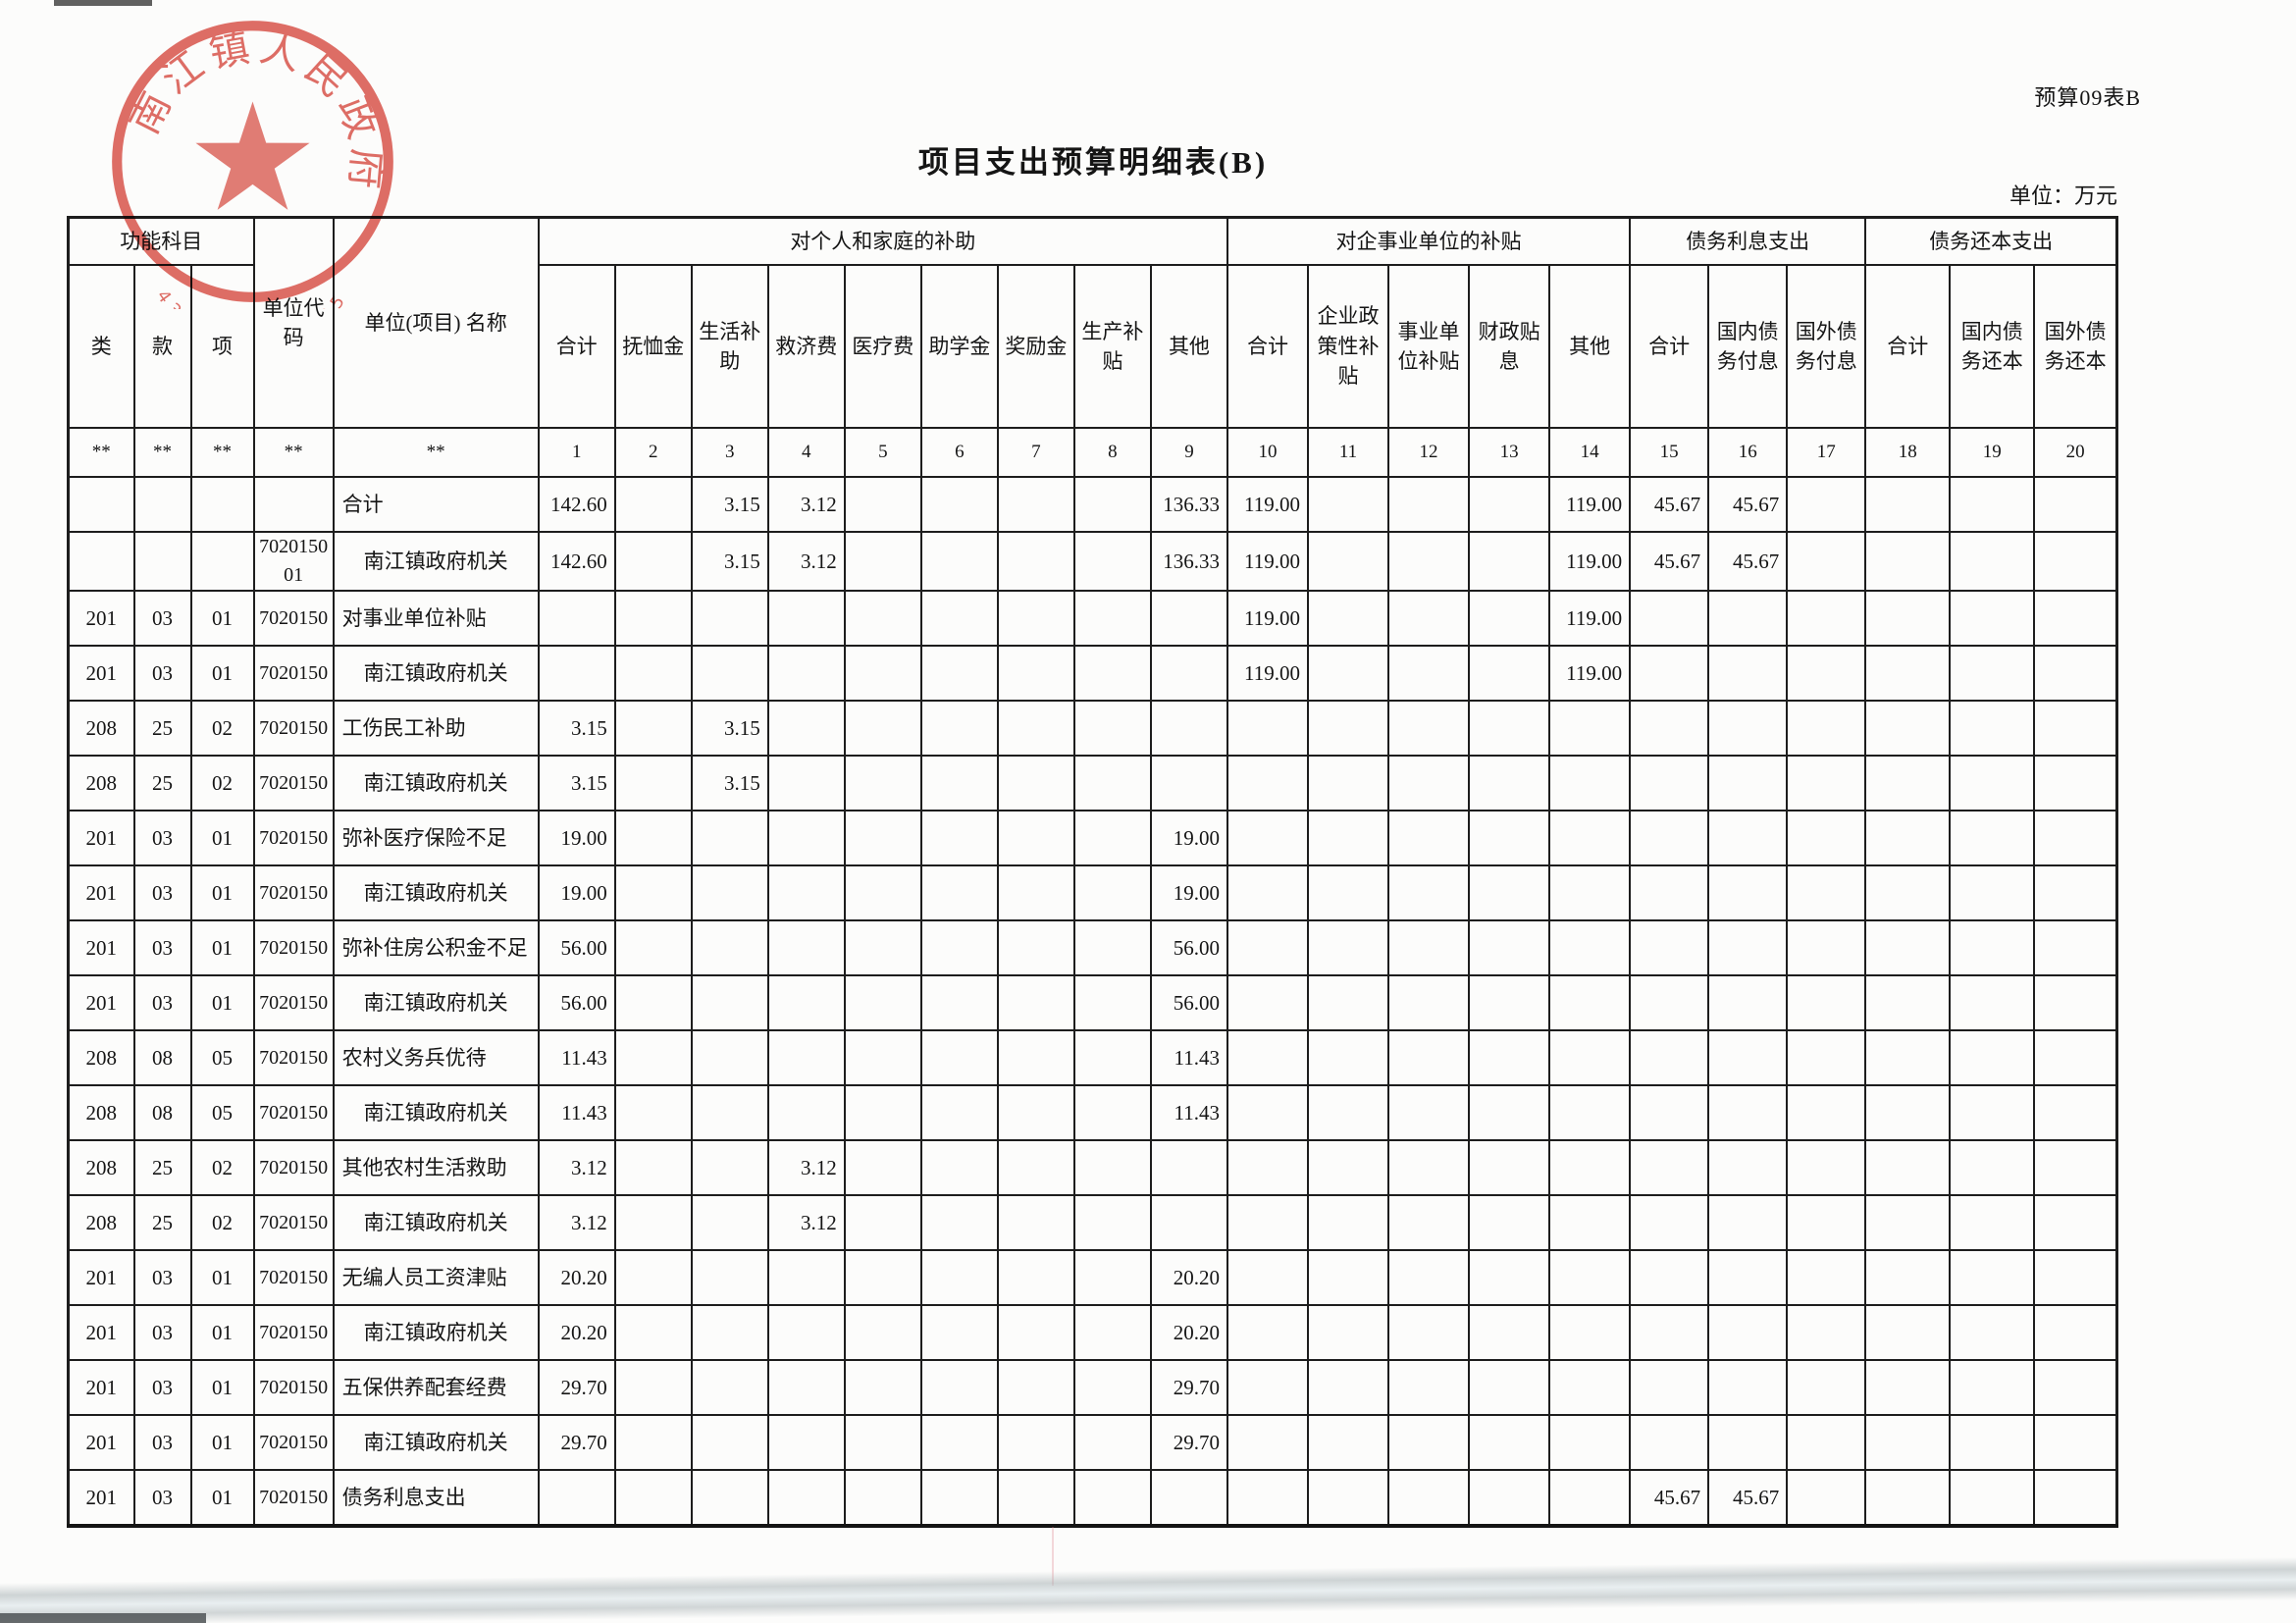 Image resolution: width=2296 pixels, height=1623 pixels. Describe the element at coordinates (653, 346) in the screenshot. I see `header-col-1-2: 抚恤金` at that location.